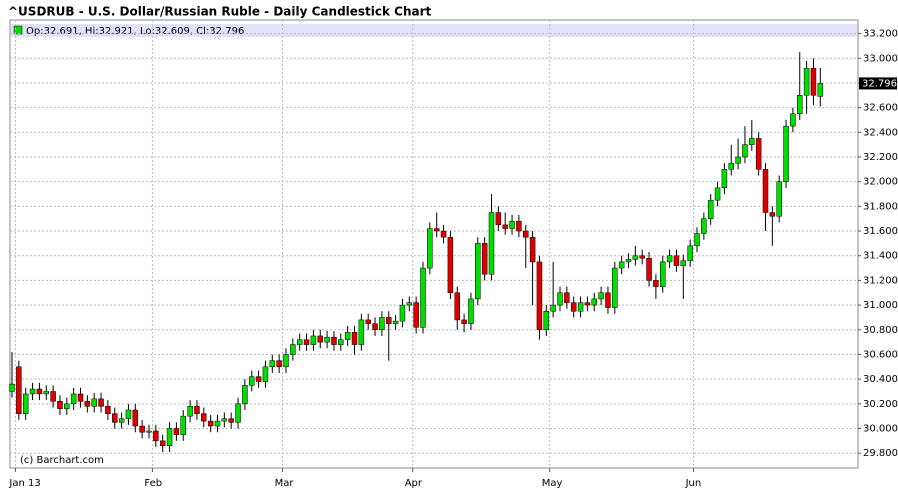 The width and height of the screenshot is (898, 496). I want to click on y-tick-label: 31.400, so click(880, 256).